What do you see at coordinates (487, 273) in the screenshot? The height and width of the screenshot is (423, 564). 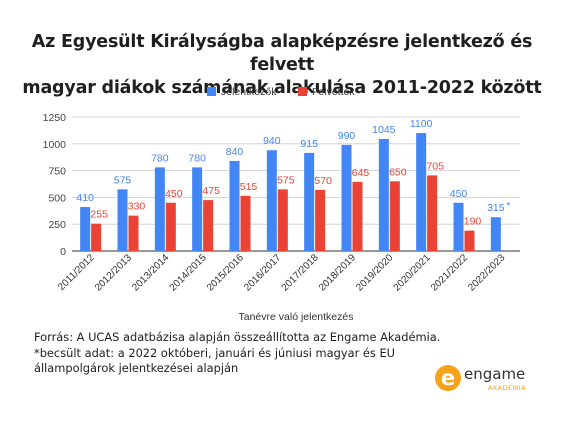 I see `x-tick-label: 2022/2023` at bounding box center [487, 273].